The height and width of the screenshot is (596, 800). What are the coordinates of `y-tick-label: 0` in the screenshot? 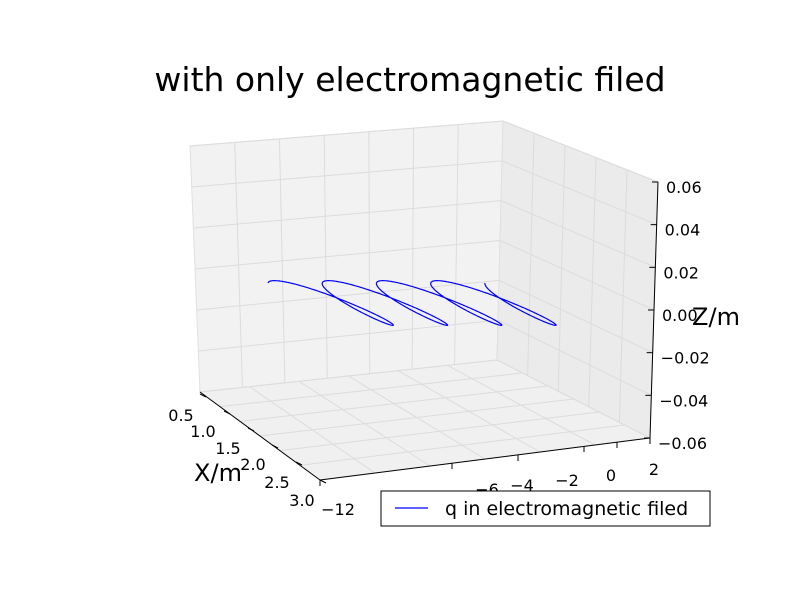 It's located at (611, 475).